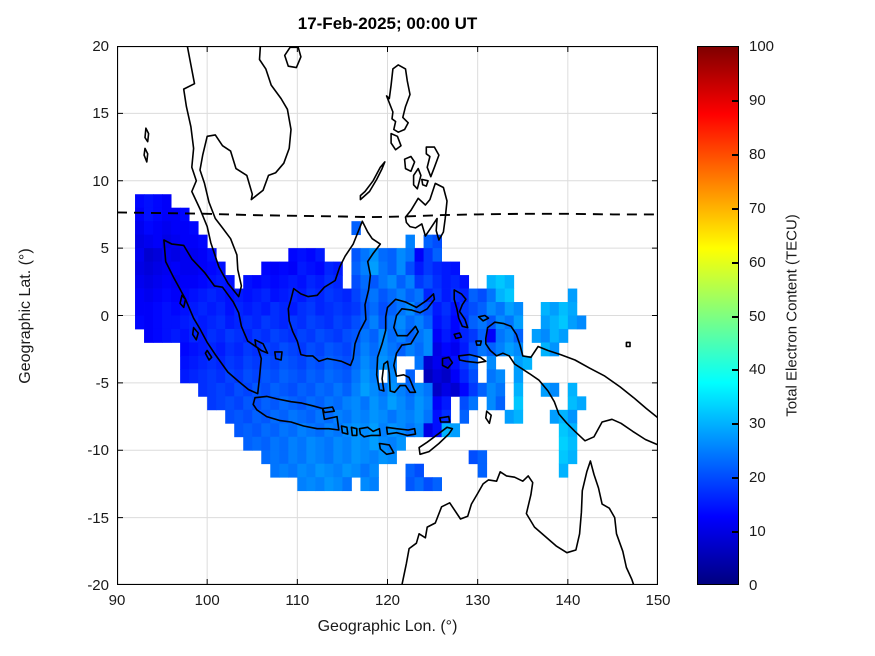  I want to click on x-tick-label: 100, so click(207, 600).